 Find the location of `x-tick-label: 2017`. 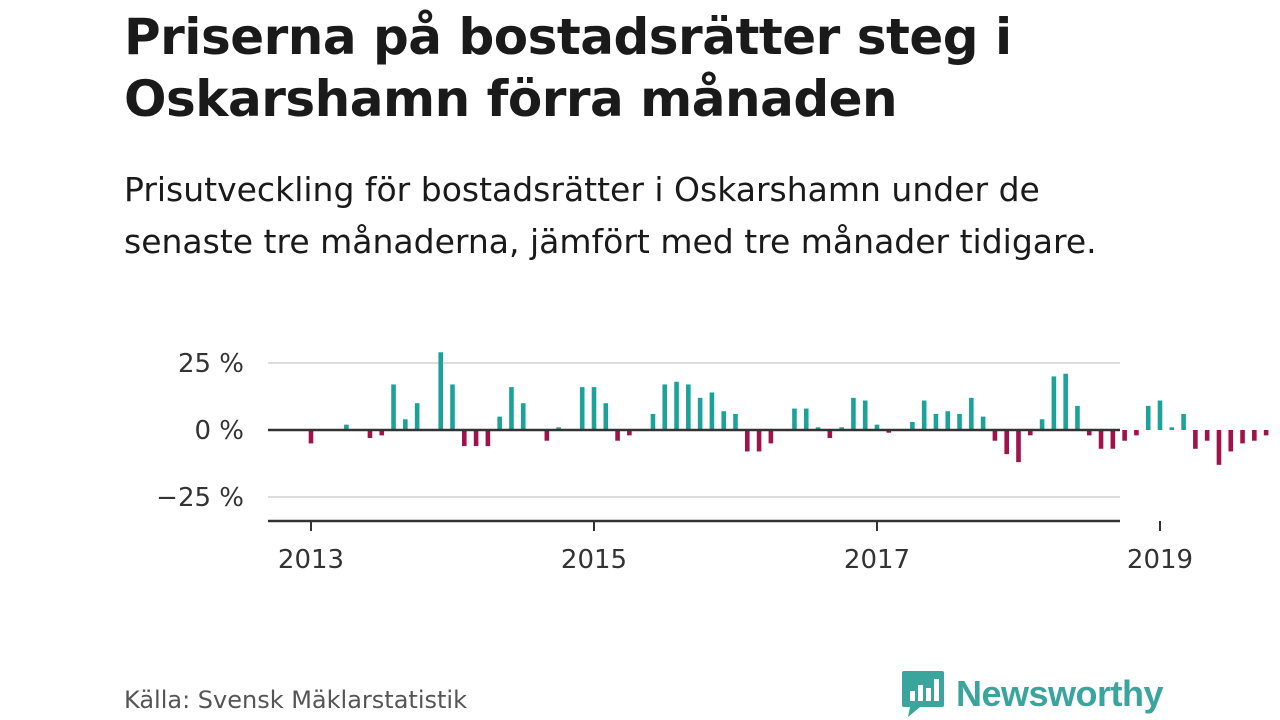

x-tick-label: 2017 is located at coordinates (877, 560).